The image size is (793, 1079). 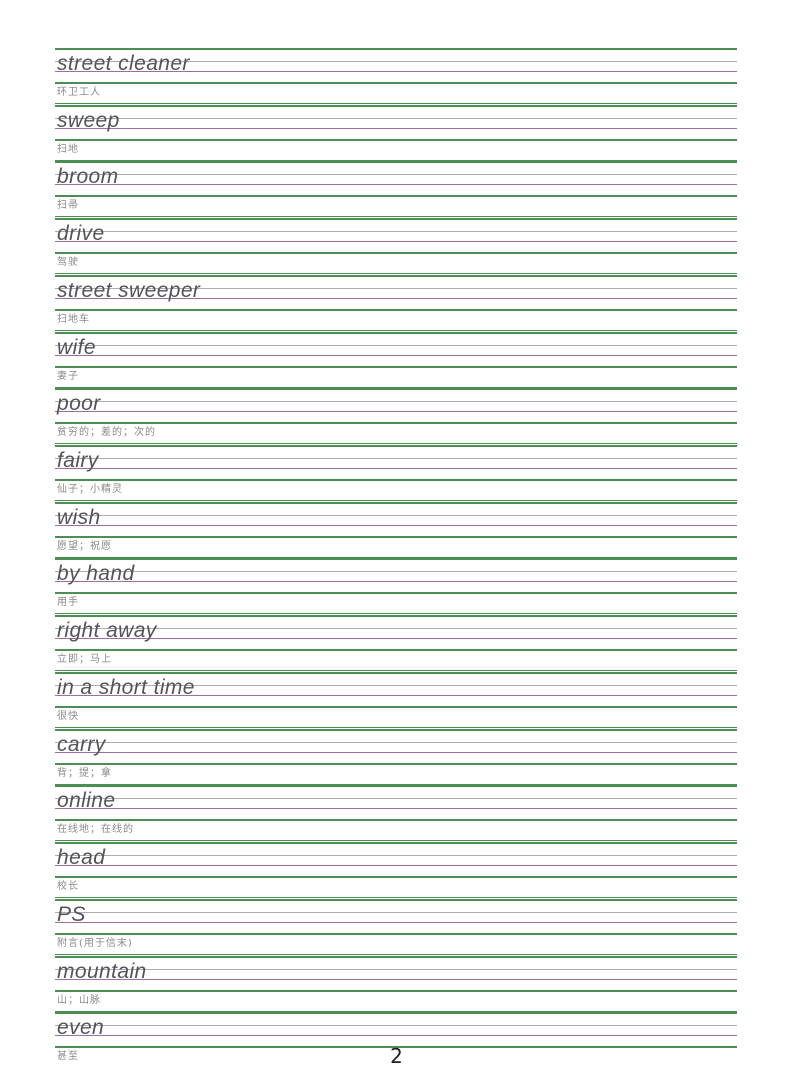 I want to click on chinese-meaning: 贫穷的；差的；次的, so click(x=106, y=433).